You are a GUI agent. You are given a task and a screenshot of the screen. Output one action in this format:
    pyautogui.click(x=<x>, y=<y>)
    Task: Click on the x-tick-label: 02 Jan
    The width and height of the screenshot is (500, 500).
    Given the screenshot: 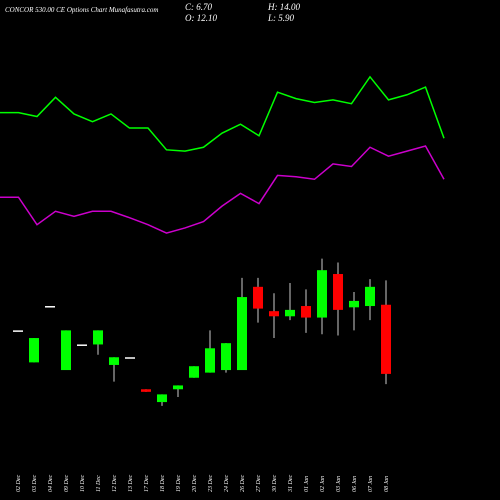 What is the action you would take?
    pyautogui.click(x=323, y=484)
    